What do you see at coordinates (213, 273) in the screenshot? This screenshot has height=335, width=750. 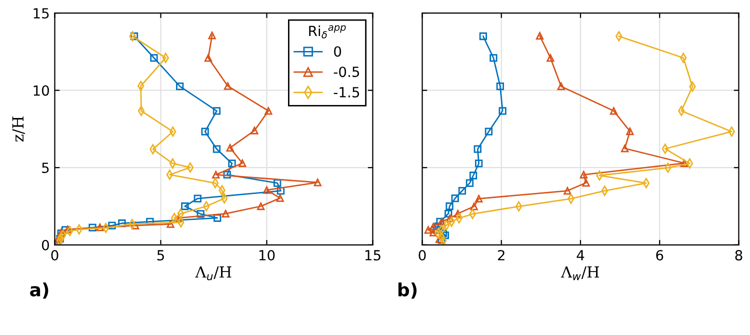 I see `x-axis-title: Λ$_{u}$/H` at bounding box center [213, 273].